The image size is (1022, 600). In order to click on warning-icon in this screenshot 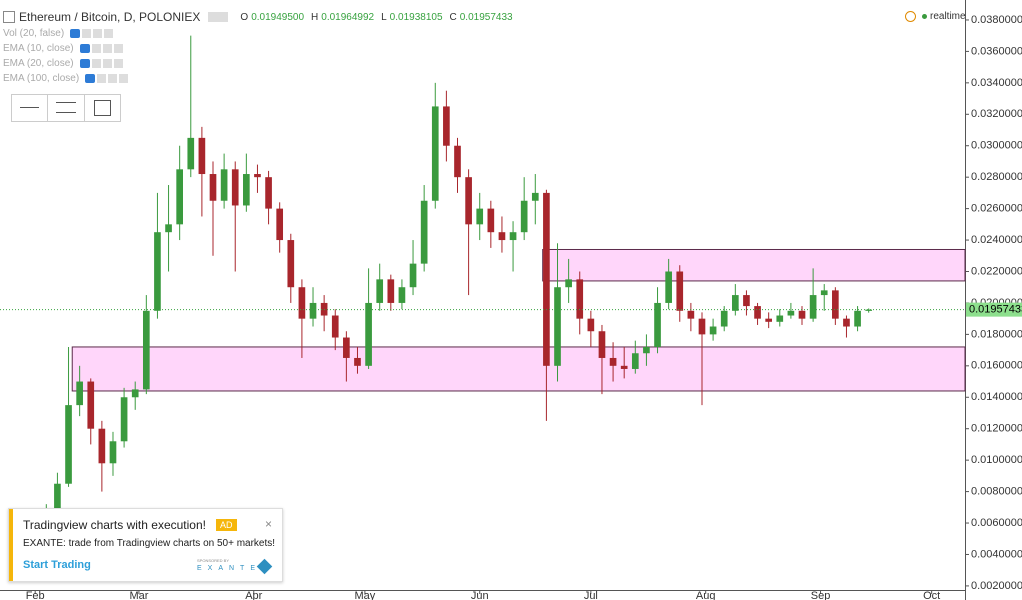, I will do `click(910, 16)`.